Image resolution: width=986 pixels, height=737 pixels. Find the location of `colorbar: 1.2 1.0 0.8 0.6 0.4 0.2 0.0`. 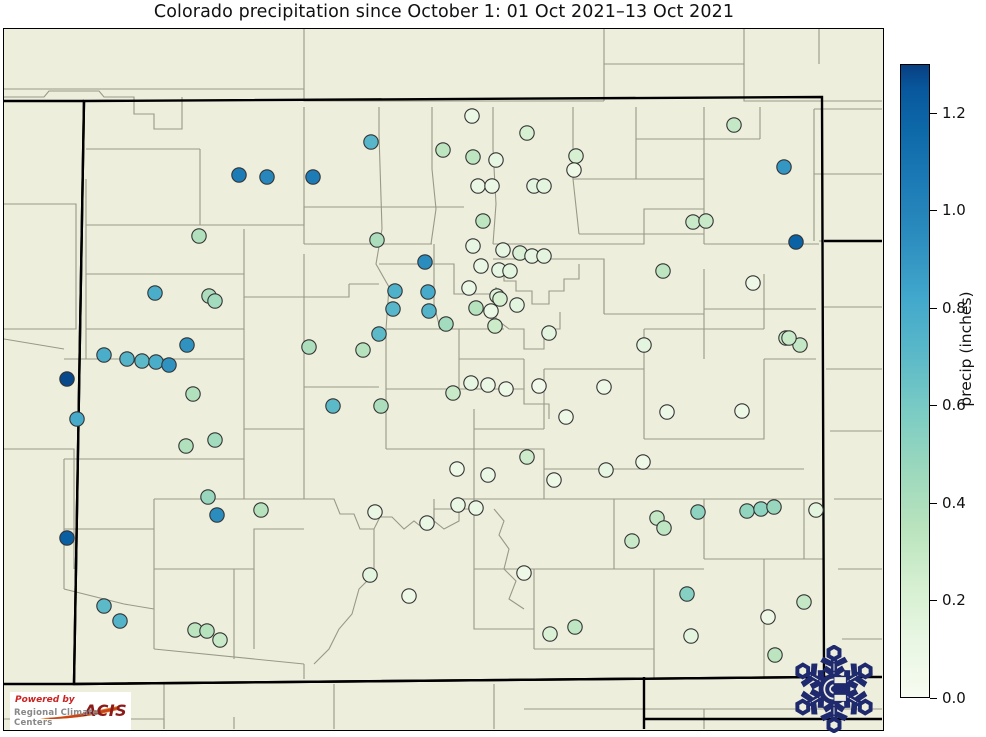

colorbar: 1.2 1.0 0.8 0.6 0.4 0.2 0.0 is located at coordinates (933, 385).